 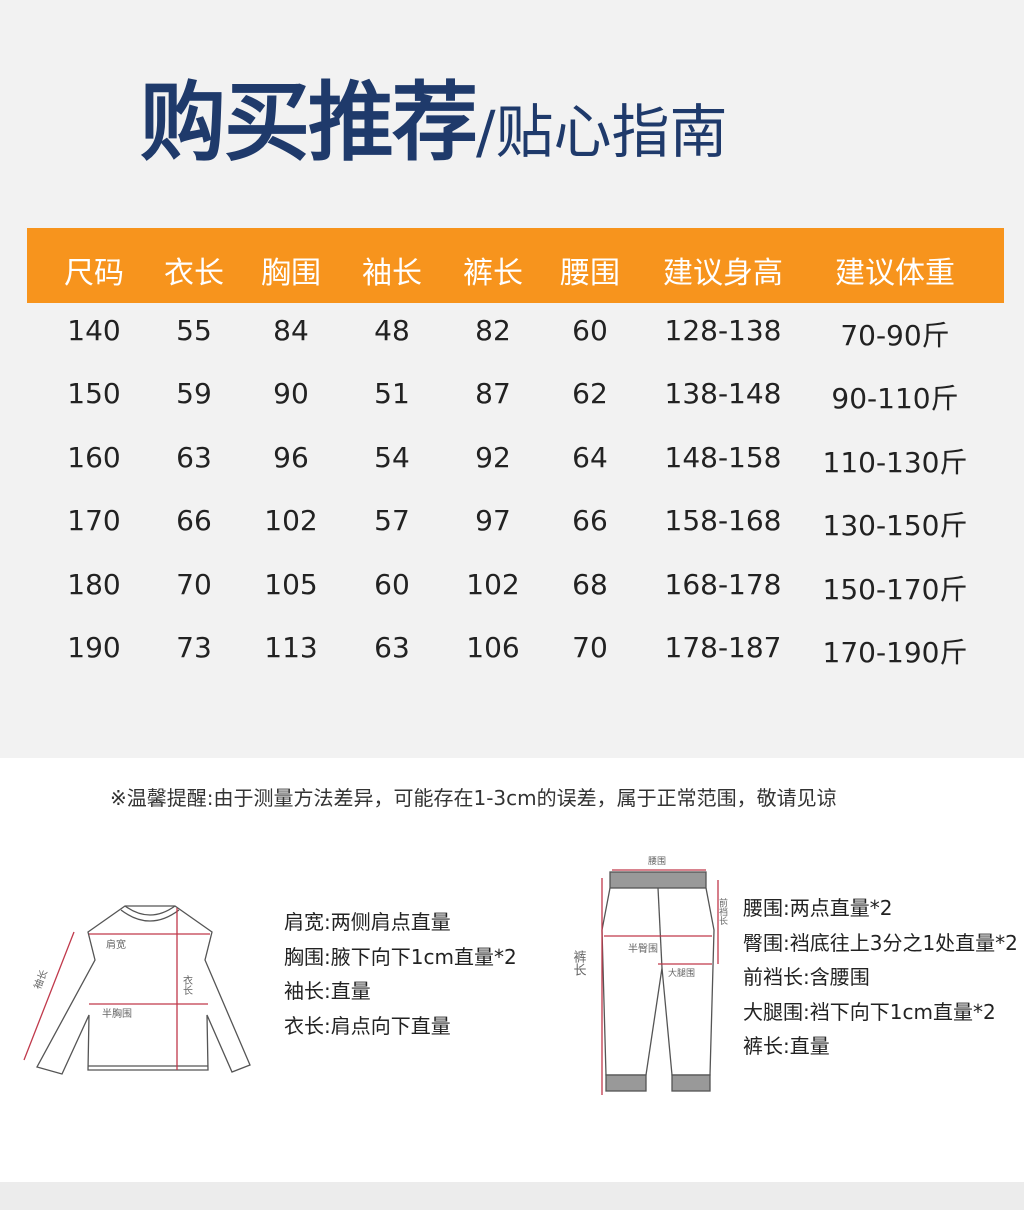 What do you see at coordinates (117, 1013) in the screenshot?
I see `label-half-chest: 半胸围` at bounding box center [117, 1013].